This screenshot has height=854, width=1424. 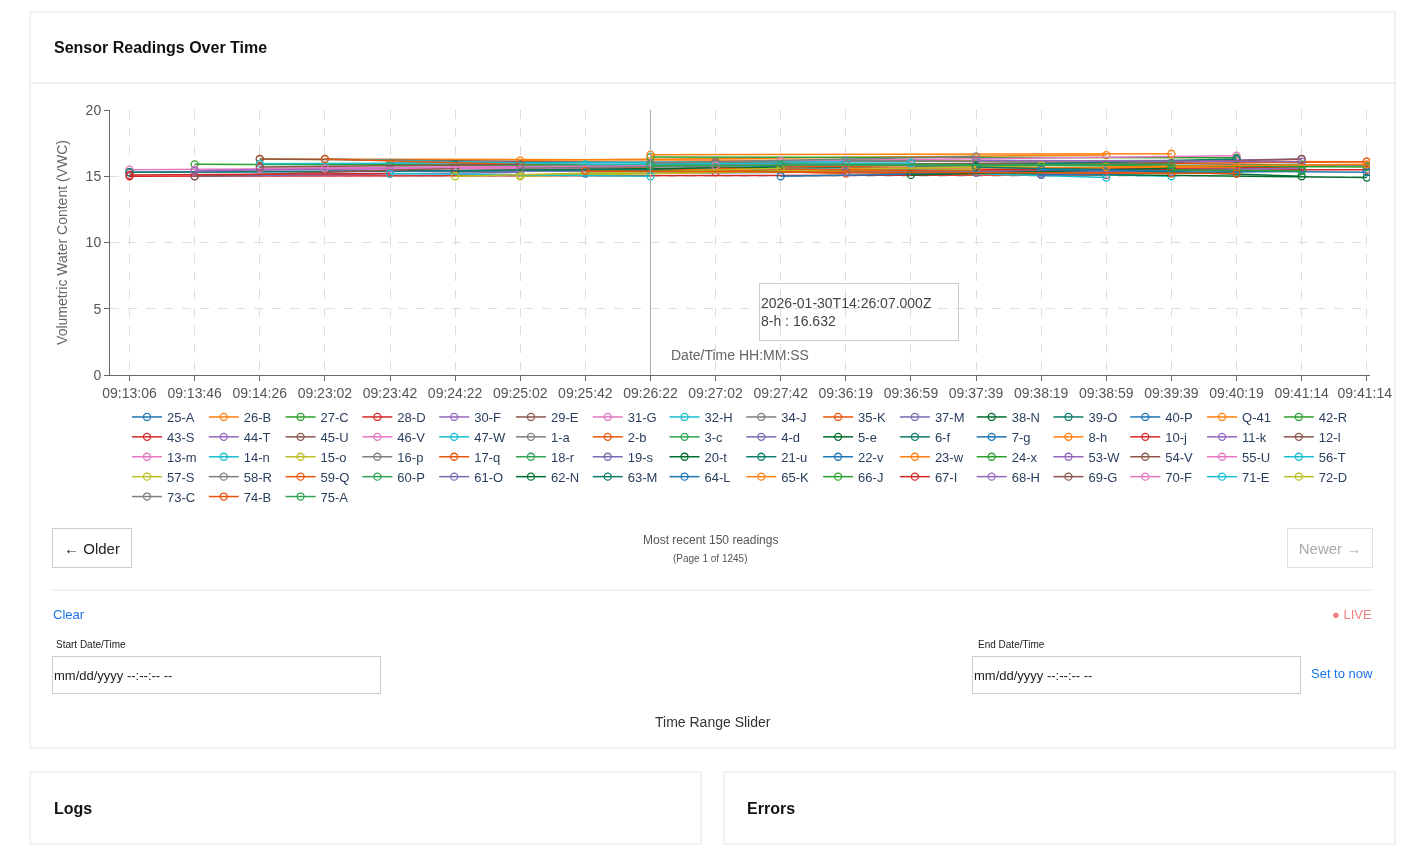 What do you see at coordinates (257, 497) in the screenshot?
I see `legend-label: 74-B` at bounding box center [257, 497].